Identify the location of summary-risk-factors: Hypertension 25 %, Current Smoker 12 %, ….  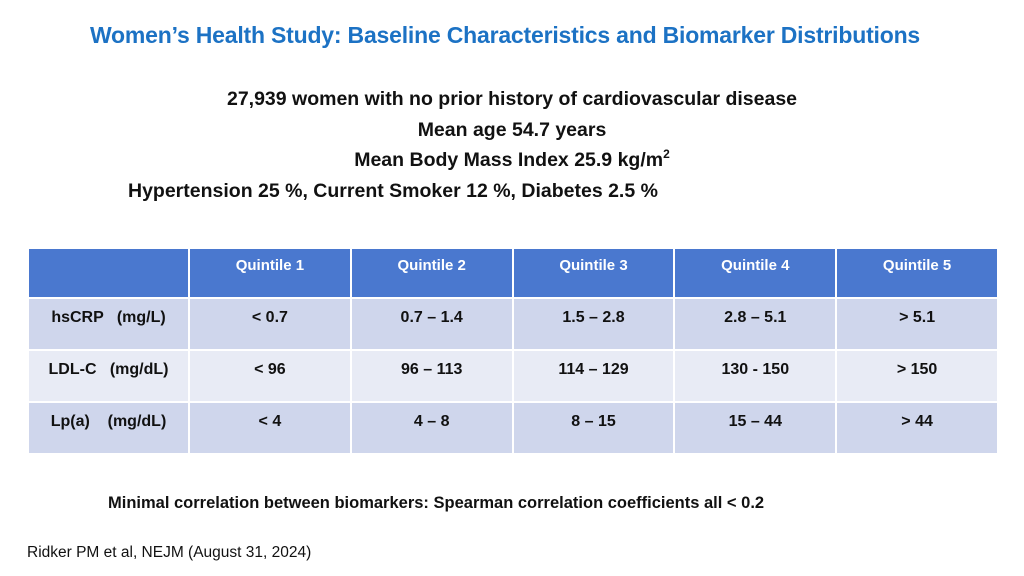
(393, 190).